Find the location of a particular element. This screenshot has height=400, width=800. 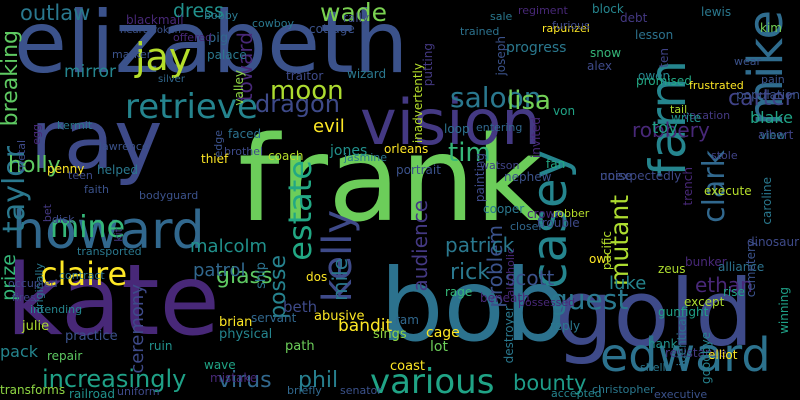

cloud-word: portrait is located at coordinates (418, 170).